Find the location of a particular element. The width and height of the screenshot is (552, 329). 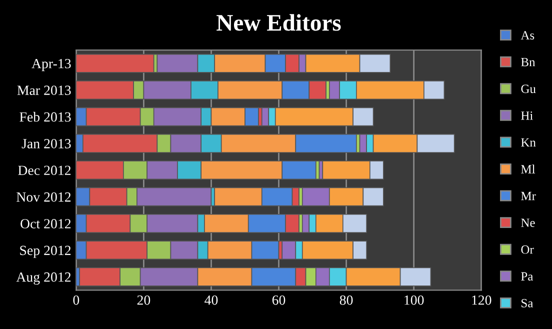

y-tick-label: Apr-13 is located at coordinates (51, 65).